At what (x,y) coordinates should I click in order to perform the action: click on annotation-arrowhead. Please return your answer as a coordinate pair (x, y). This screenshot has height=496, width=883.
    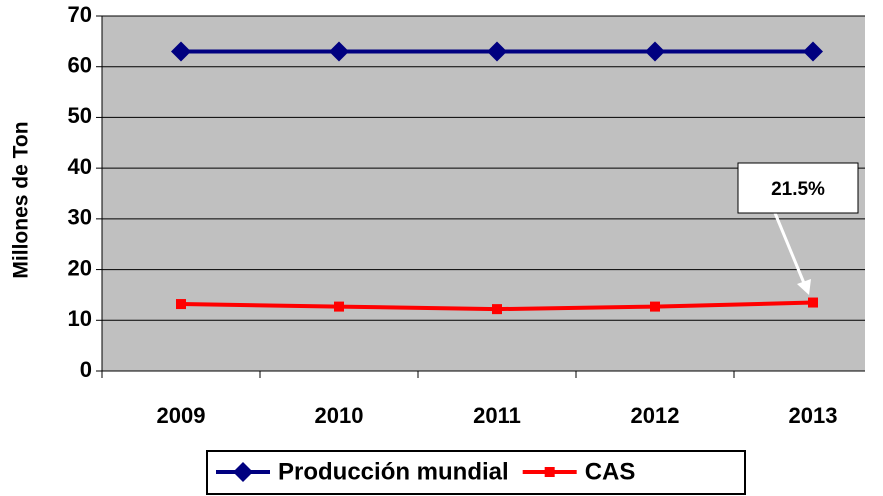
    Looking at the image, I should click on (804, 287).